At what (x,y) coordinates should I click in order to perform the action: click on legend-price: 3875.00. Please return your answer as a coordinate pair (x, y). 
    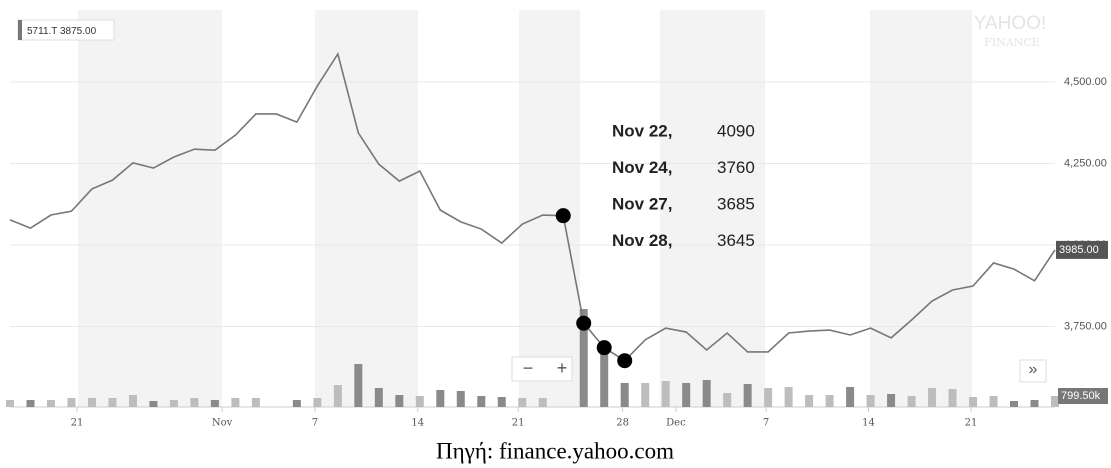
    Looking at the image, I should click on (78, 31).